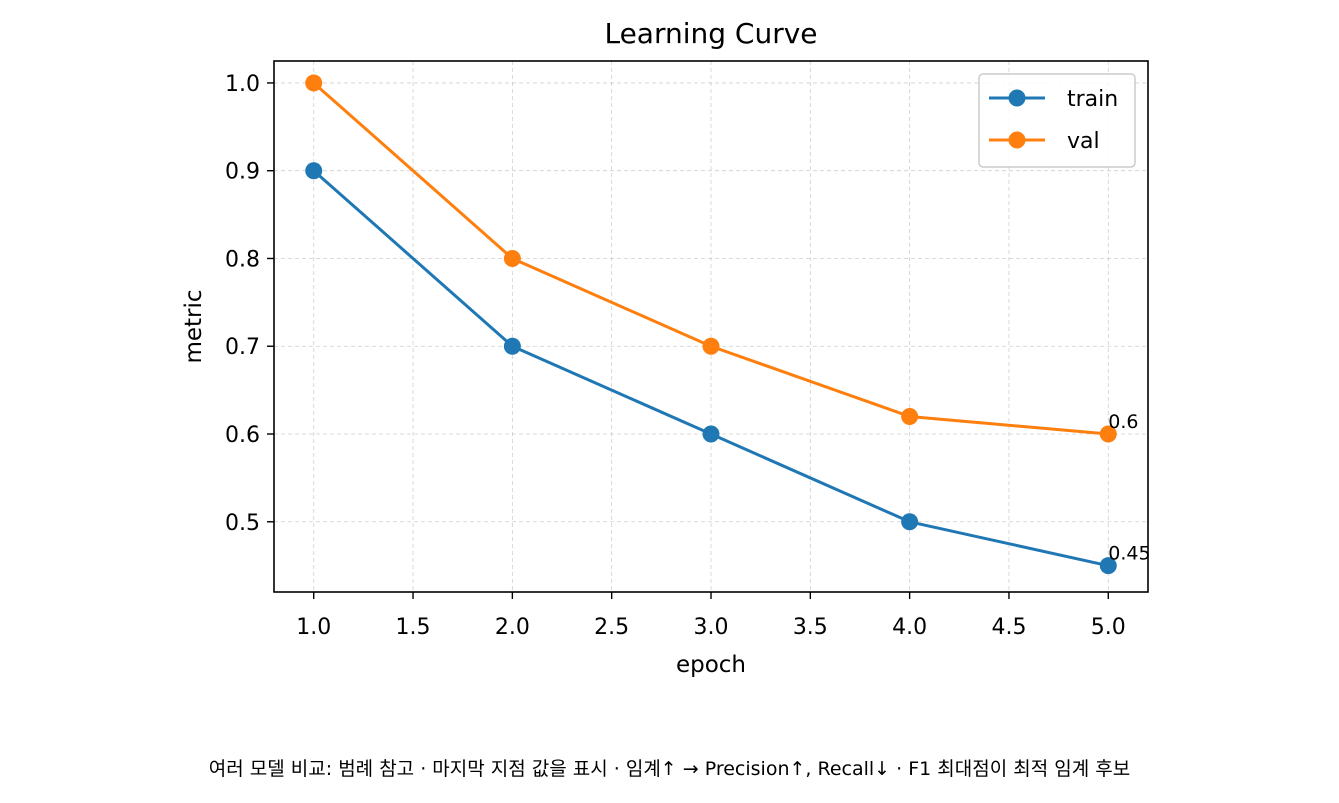 The image size is (1339, 803). What do you see at coordinates (1129, 488) in the screenshot?
I see `point-annotations: 0.6 0.45` at bounding box center [1129, 488].